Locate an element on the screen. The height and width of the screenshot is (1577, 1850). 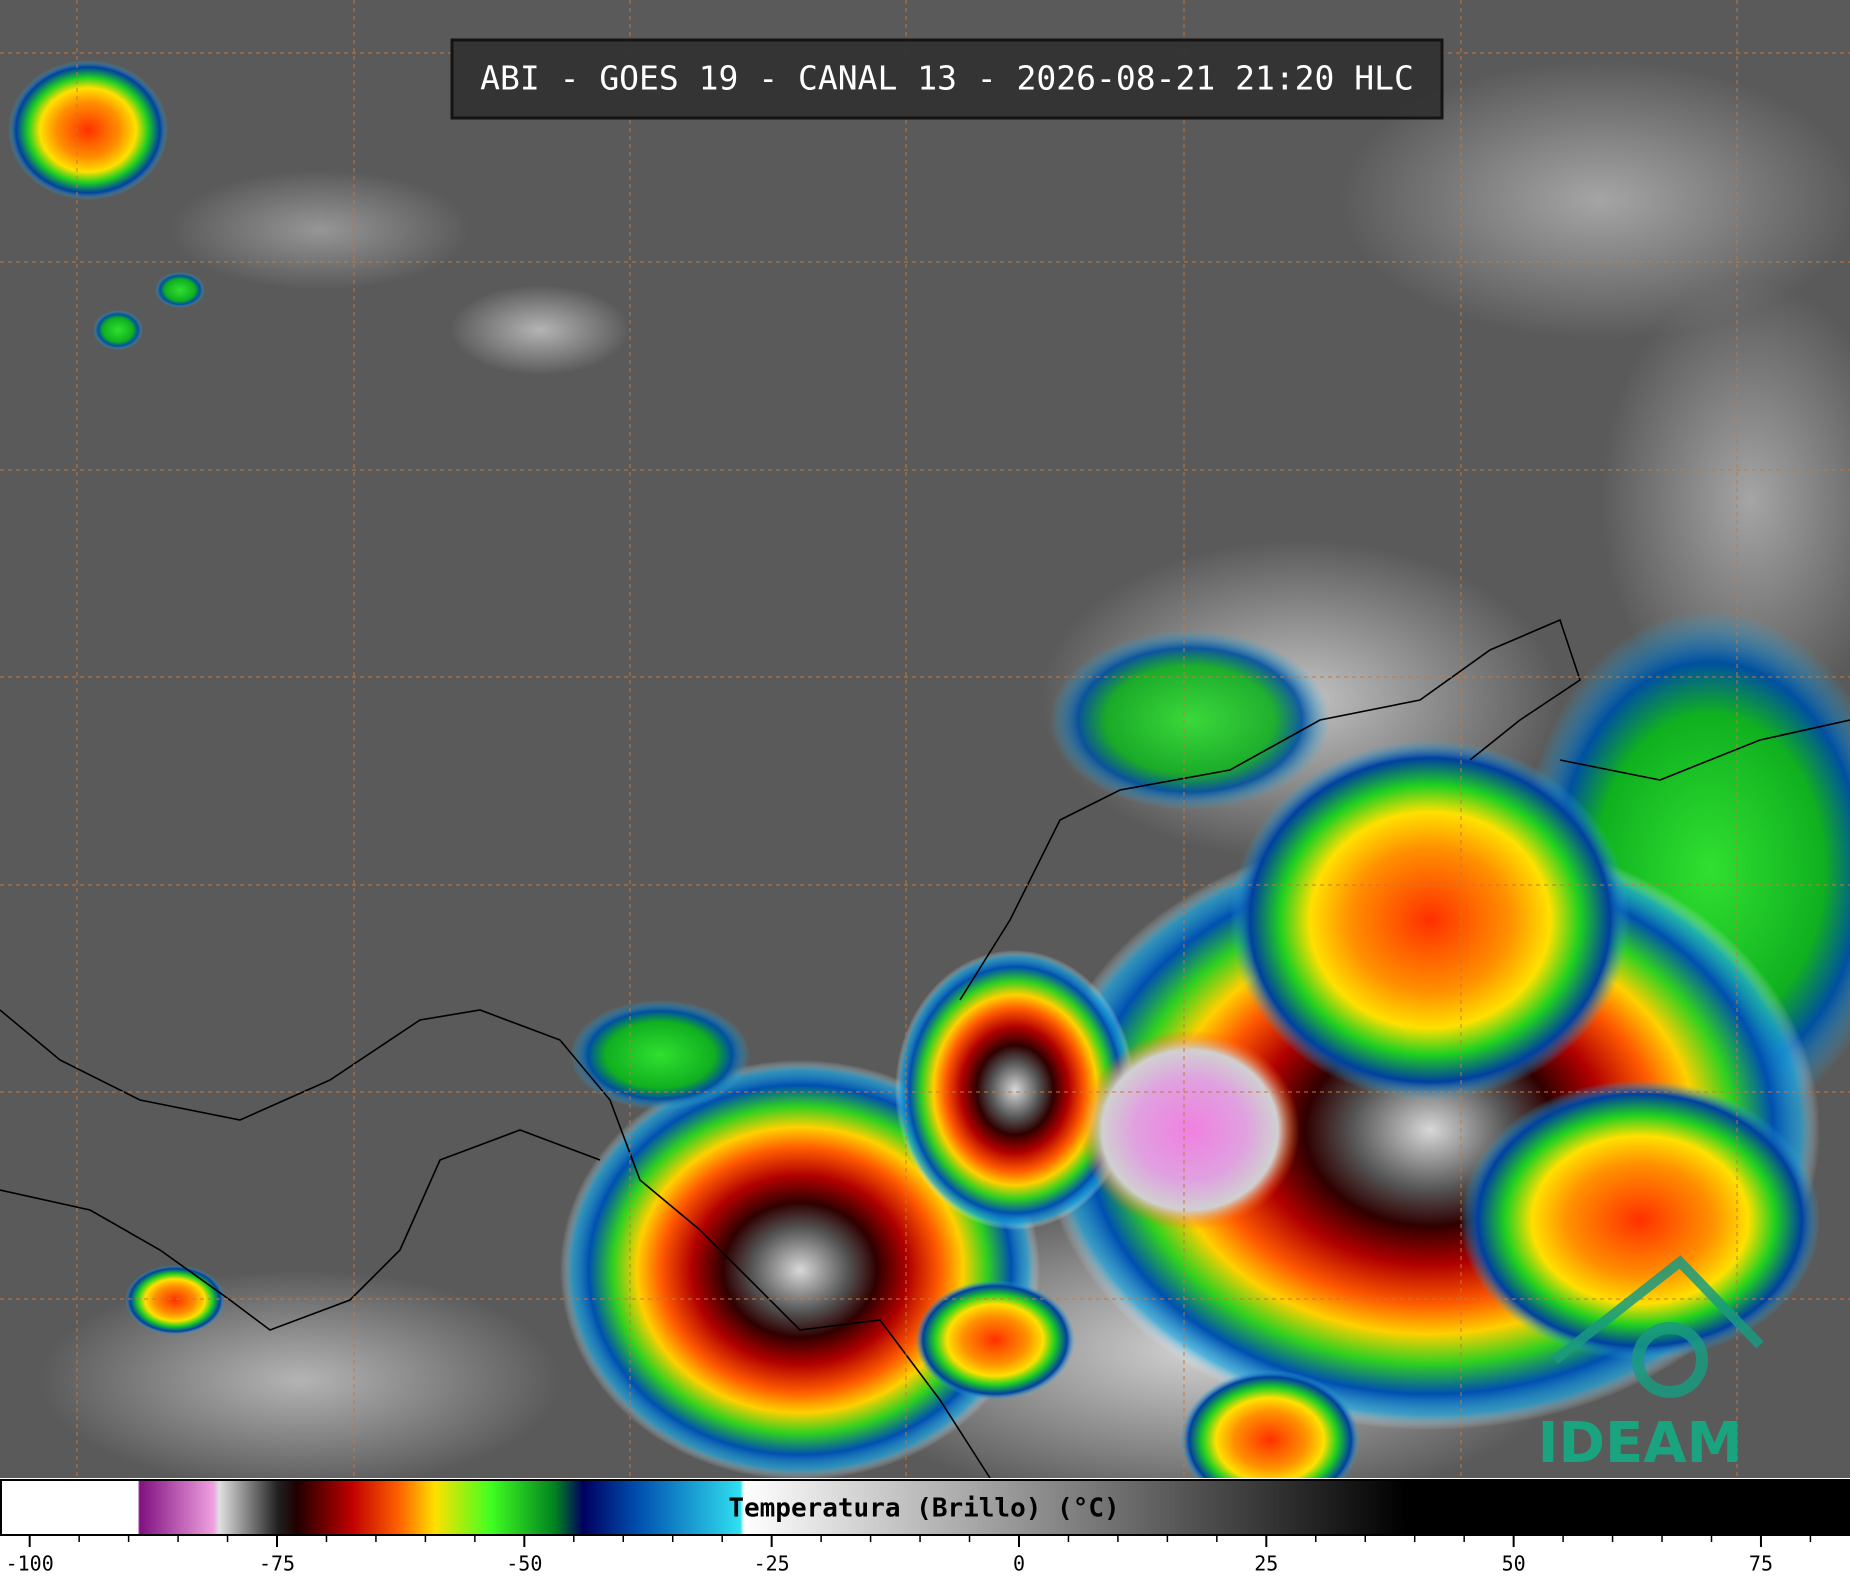
colorbar-axis: -100 -75 -50 -25 0 25 50 75 is located at coordinates (909, 1555).